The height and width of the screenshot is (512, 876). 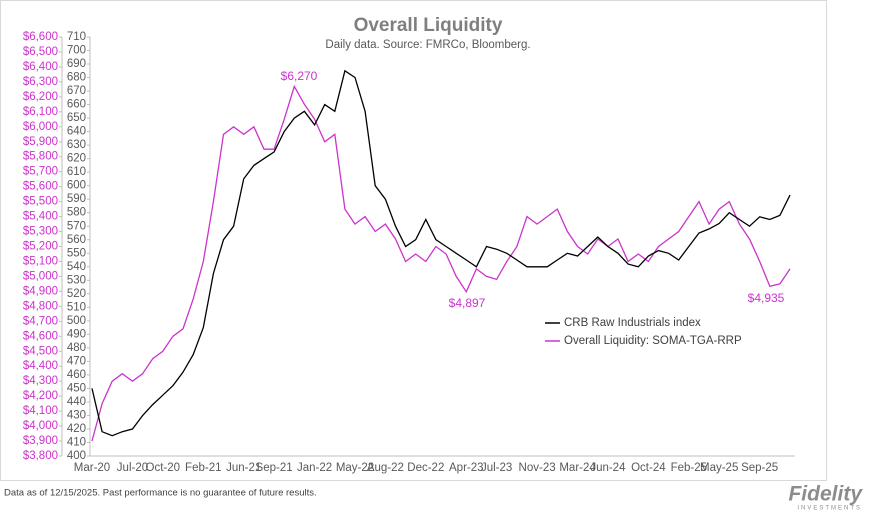 I want to click on y2-tick-label: 400, so click(x=76, y=456).